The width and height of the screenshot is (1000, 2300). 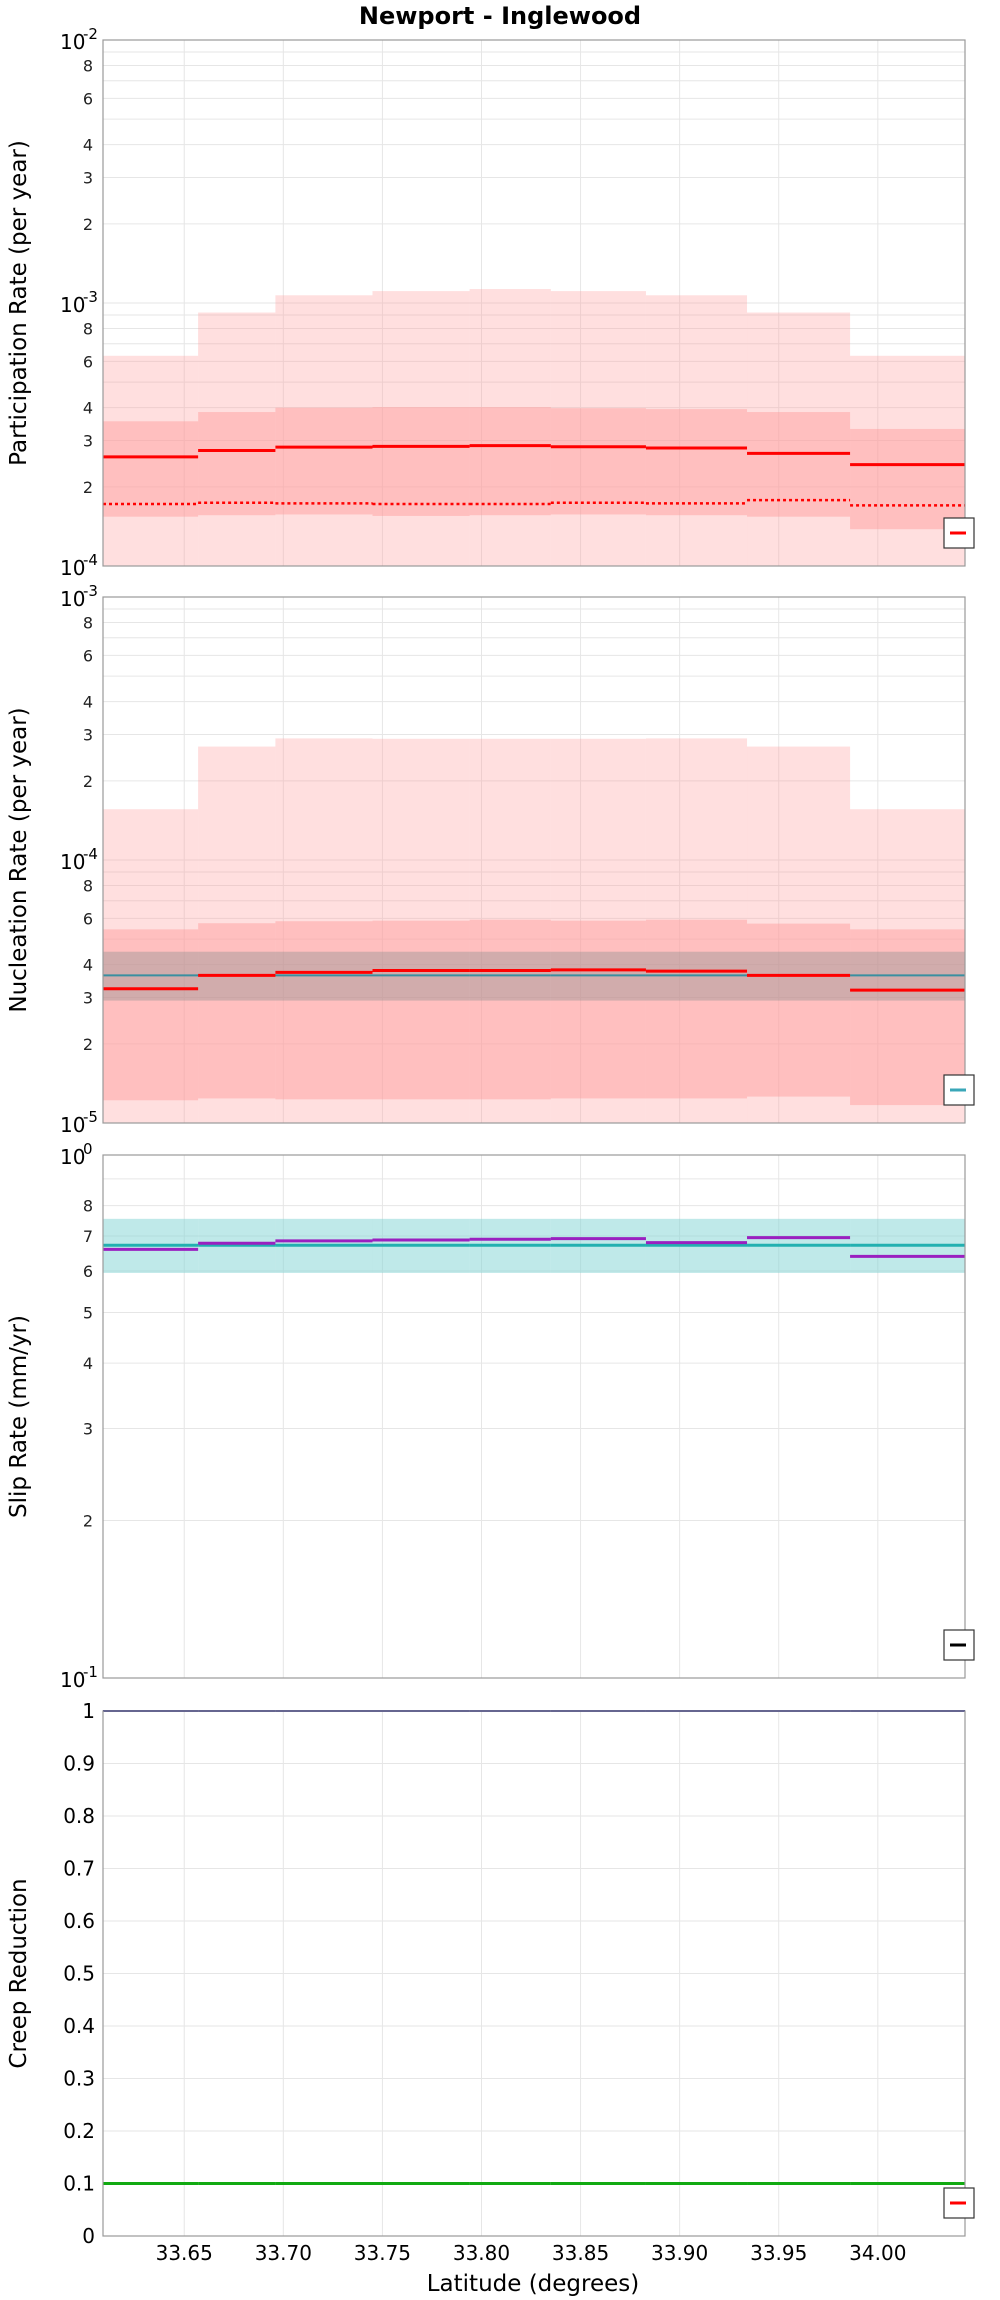 I want to click on y-tick-label: 5, so click(x=88, y=1312).